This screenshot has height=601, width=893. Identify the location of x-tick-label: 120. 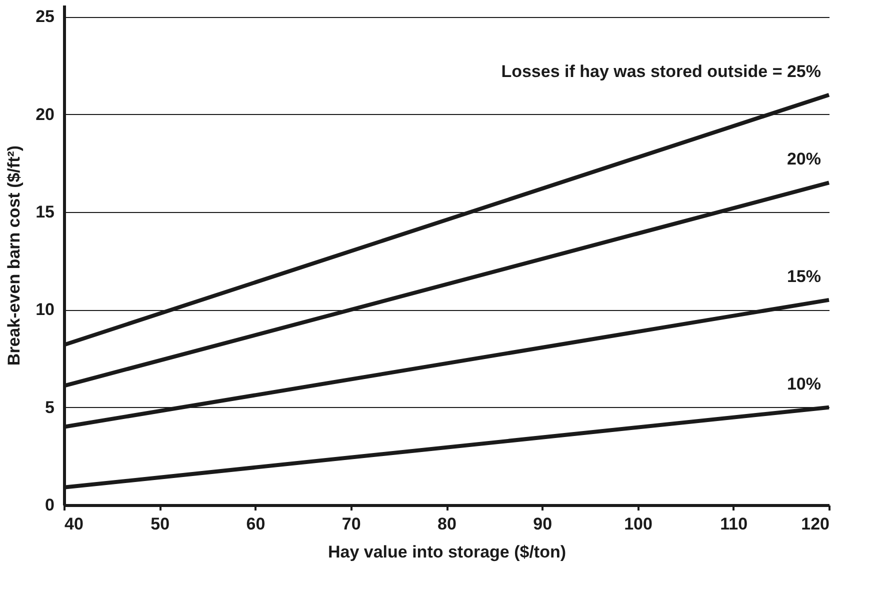
(815, 524).